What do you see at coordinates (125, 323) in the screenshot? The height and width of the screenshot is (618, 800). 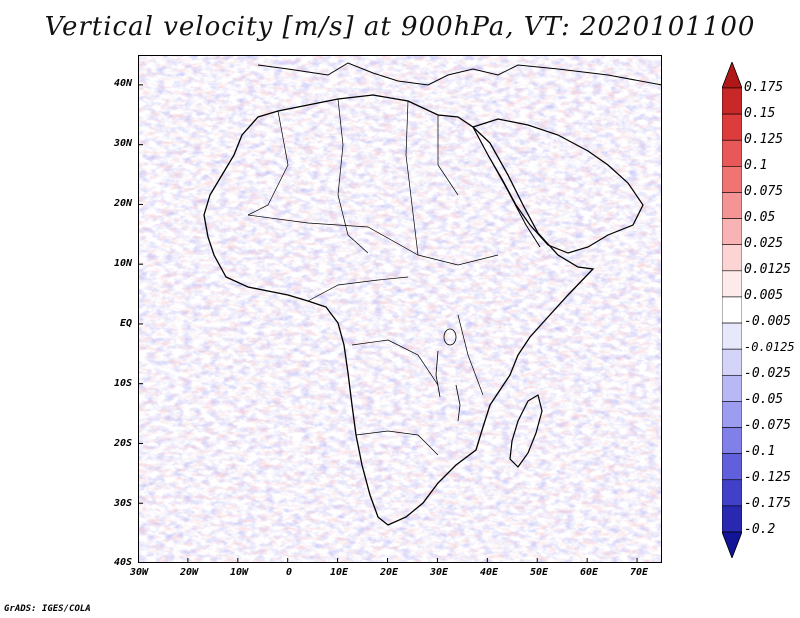 I see `lat-label: EQ` at bounding box center [125, 323].